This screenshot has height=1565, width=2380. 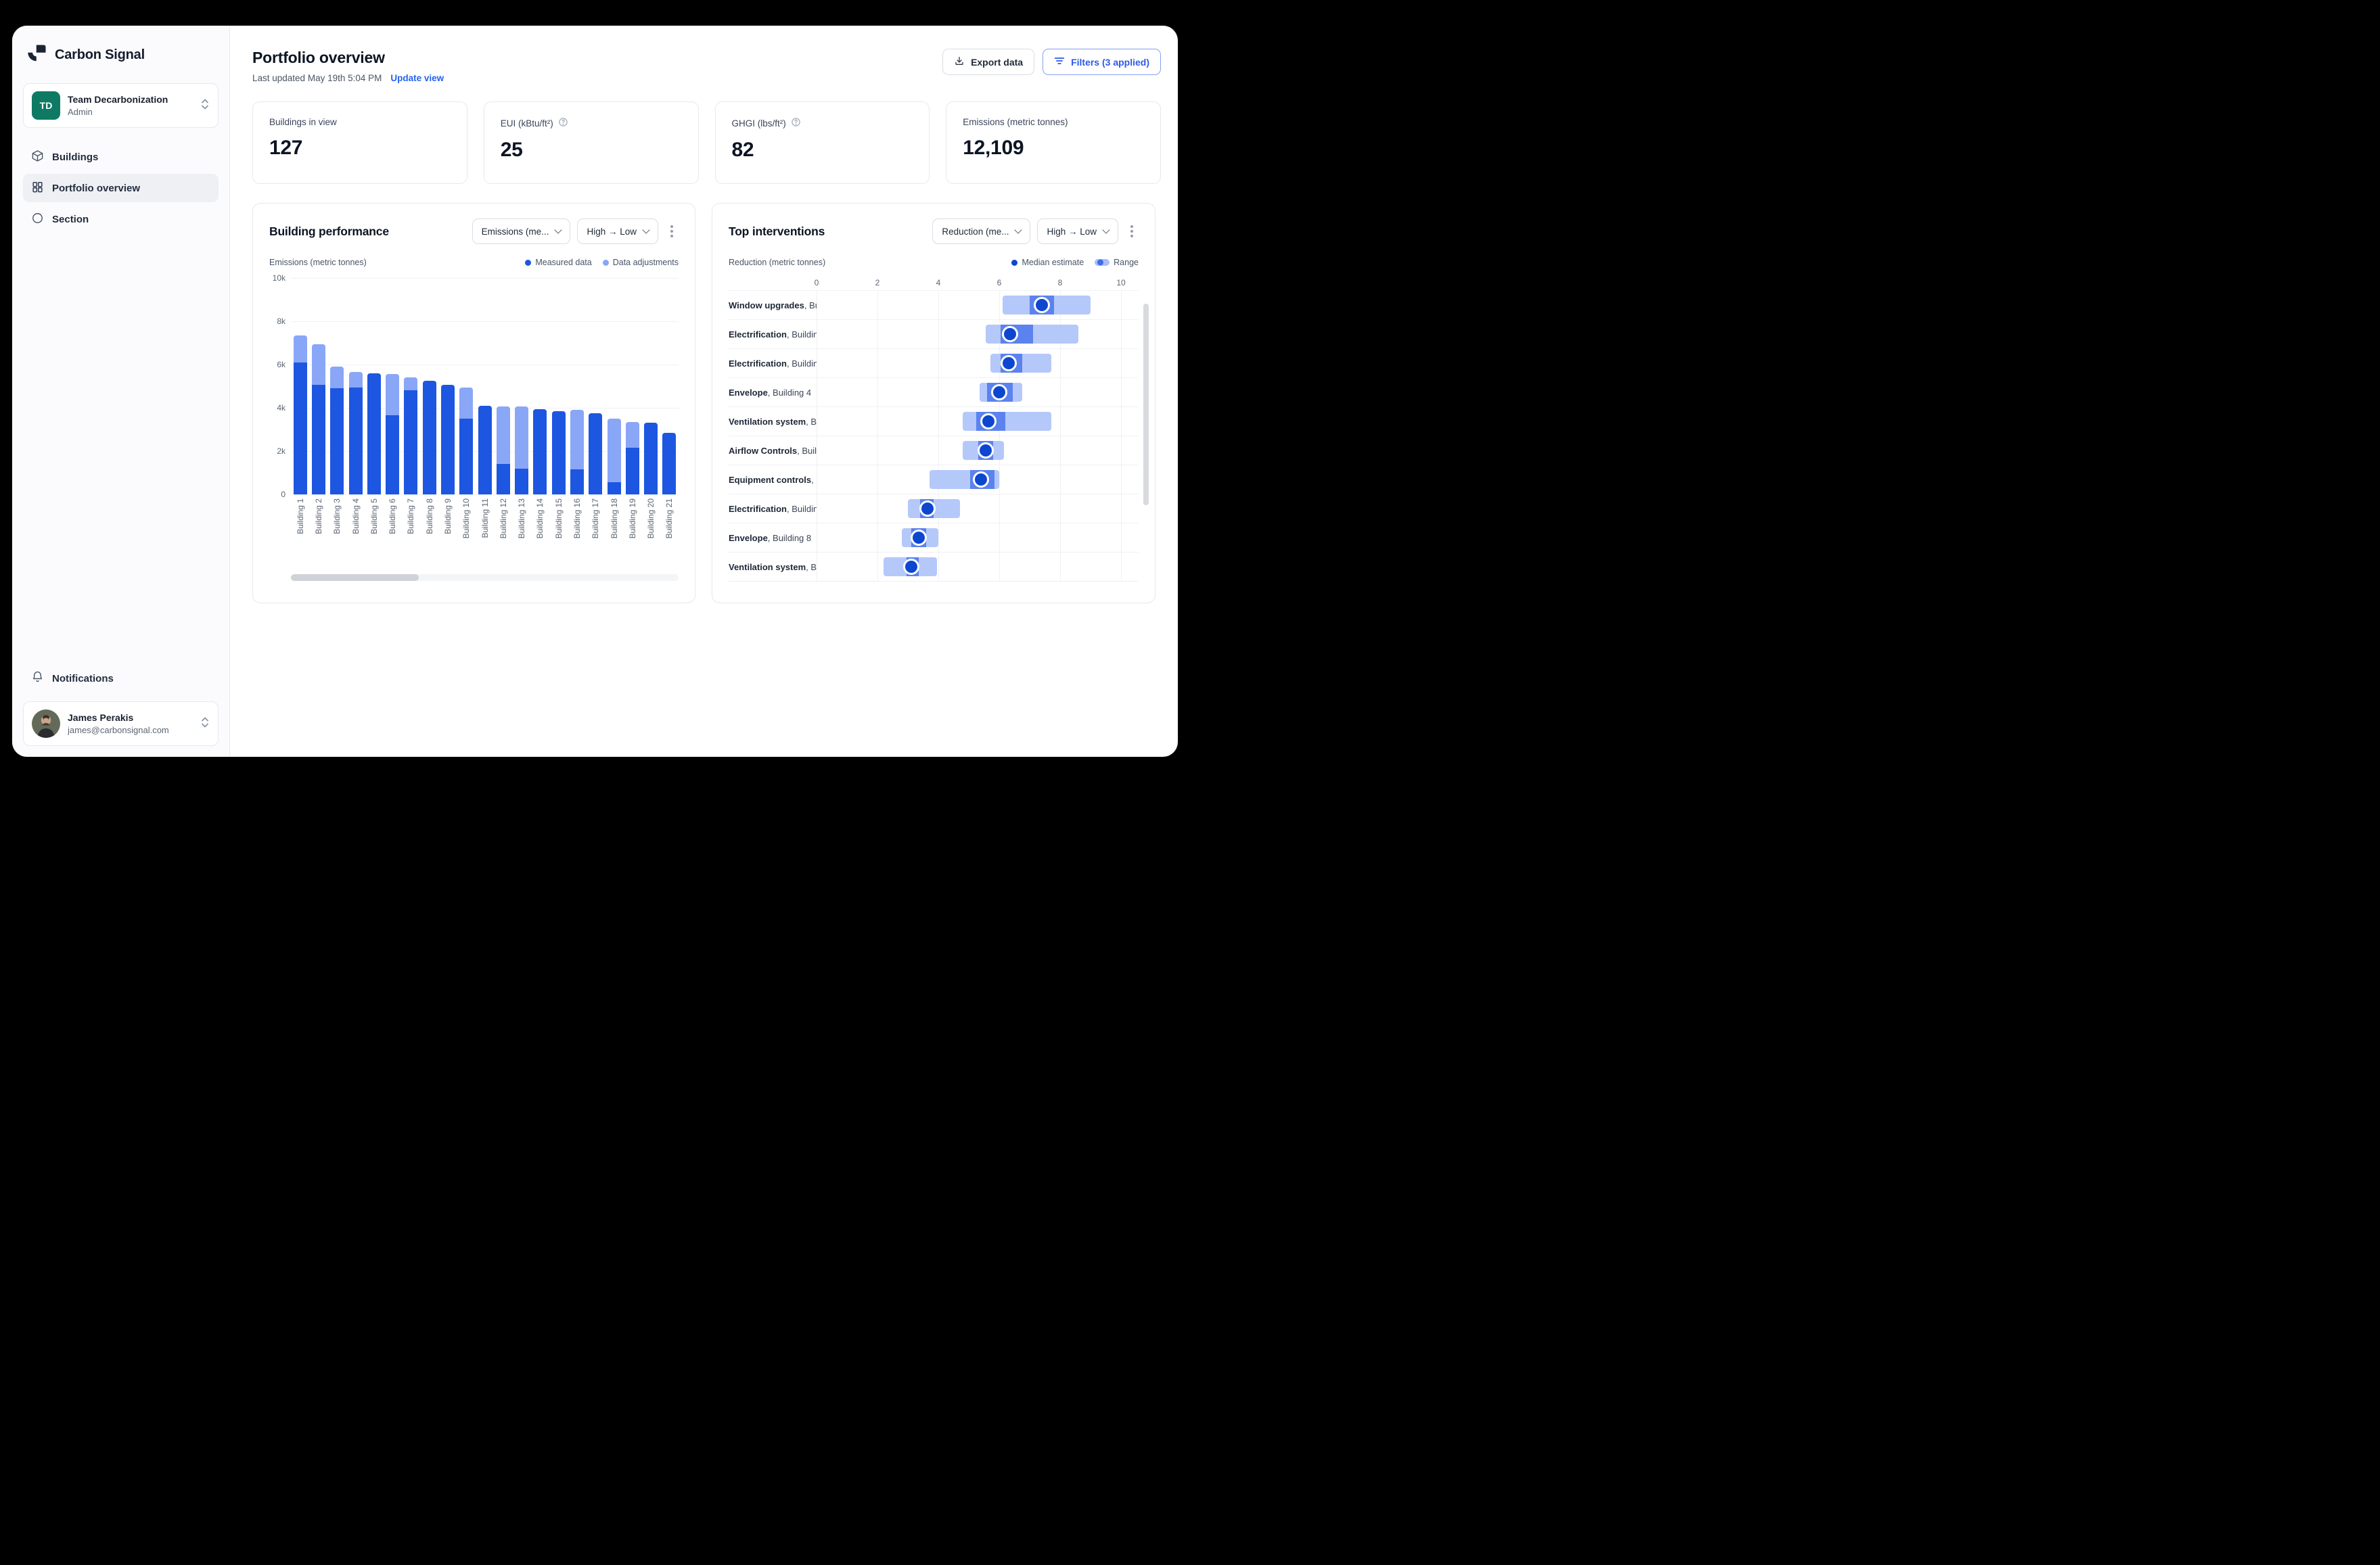 I want to click on x-tick-label: Building 16, so click(x=577, y=518).